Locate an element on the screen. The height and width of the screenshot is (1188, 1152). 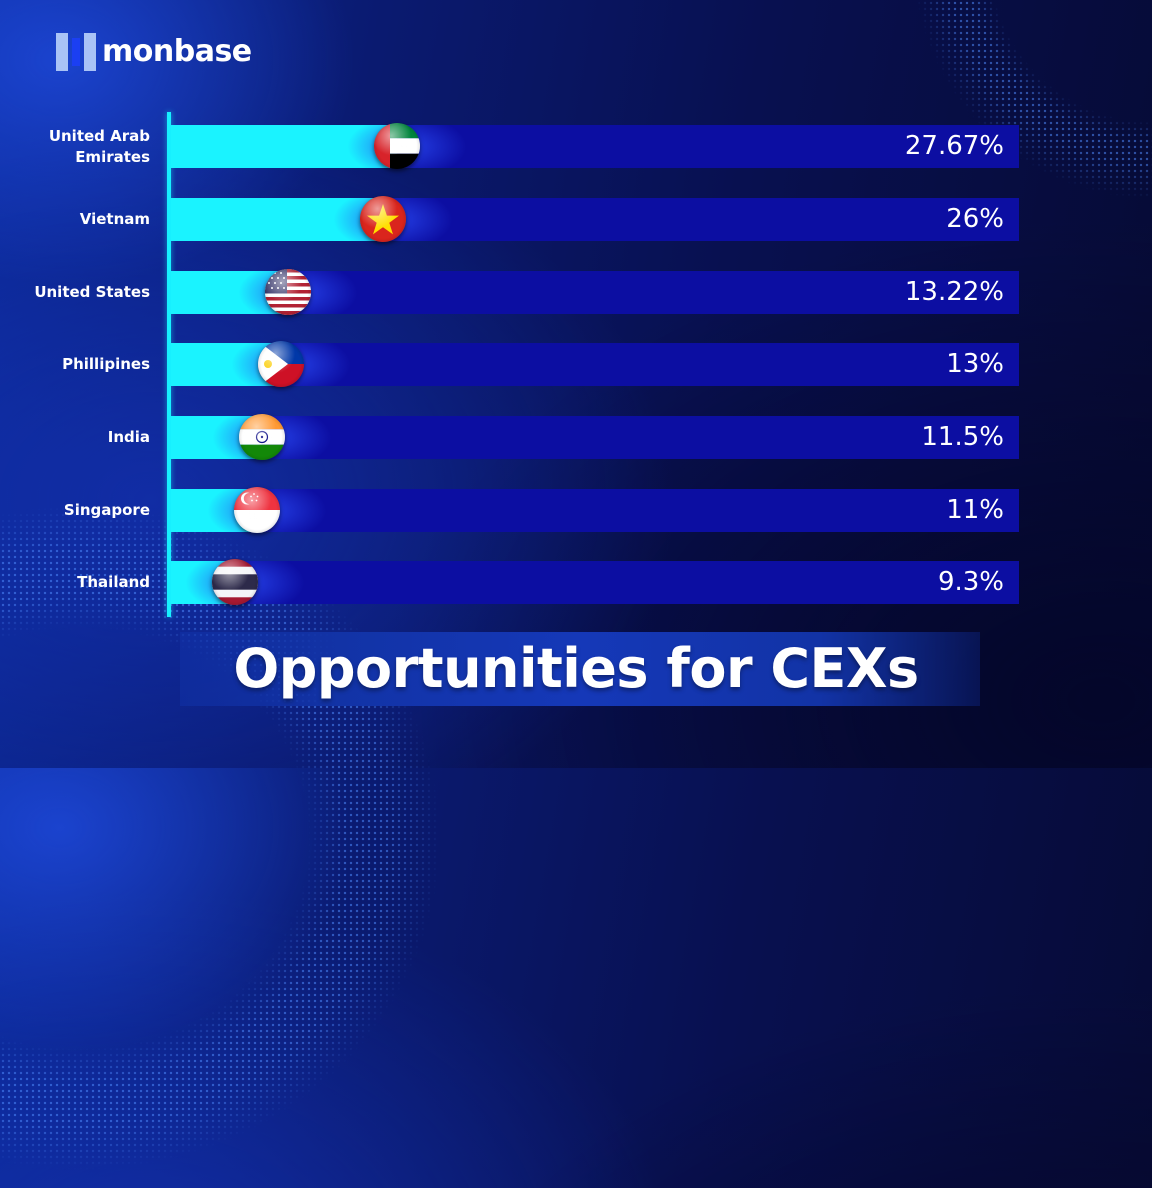
india-flag-icon is located at coordinates (262, 437).